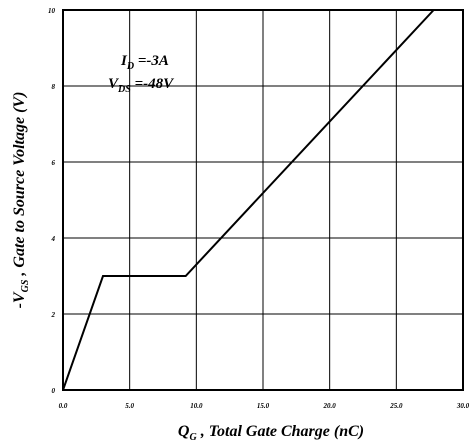 The image size is (474, 445). Describe the element at coordinates (196, 406) in the screenshot. I see `x-tick-label: 10.0` at that location.